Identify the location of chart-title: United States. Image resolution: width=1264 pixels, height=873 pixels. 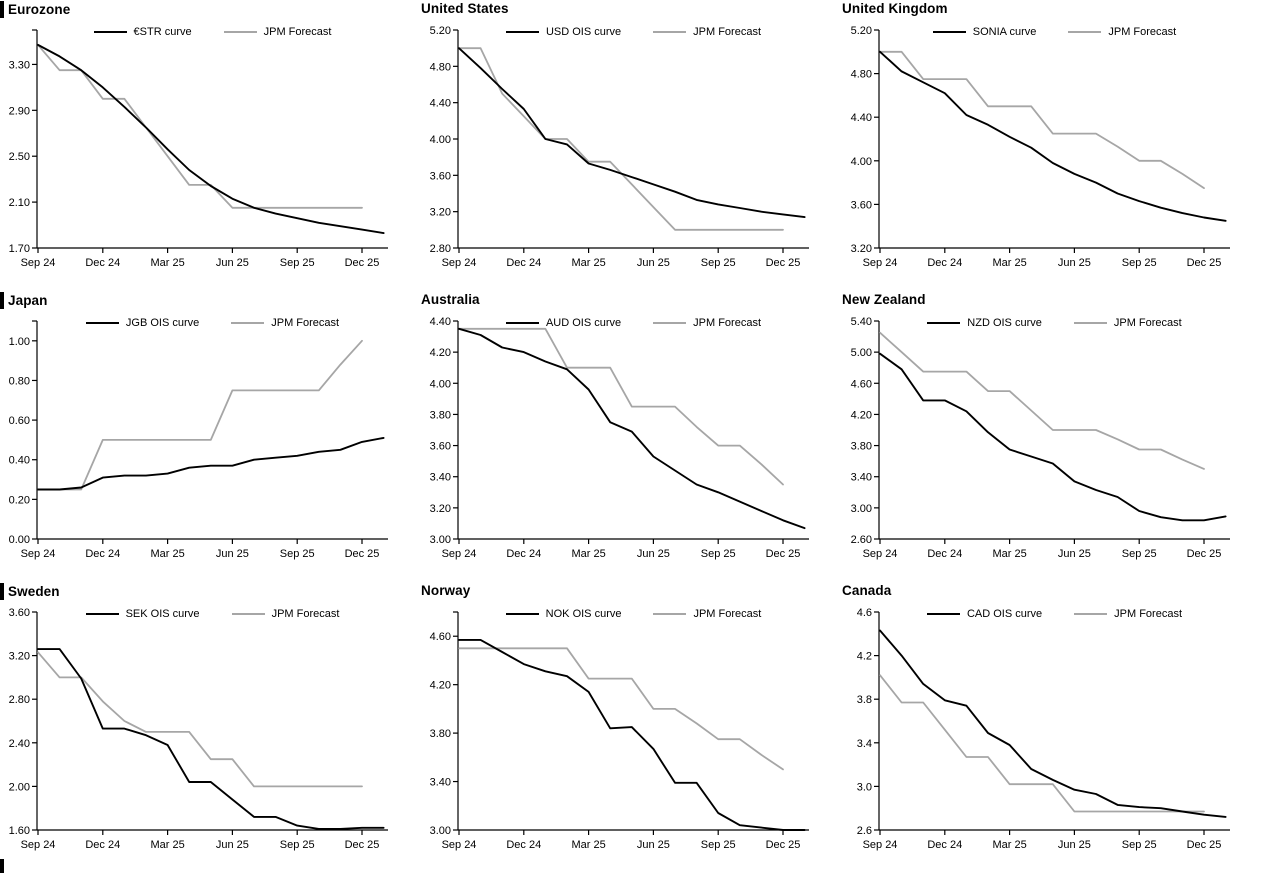
(465, 8).